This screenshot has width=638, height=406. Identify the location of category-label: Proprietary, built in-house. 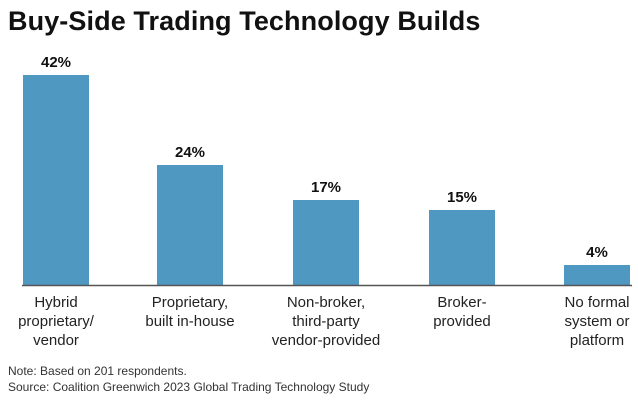
(189, 312).